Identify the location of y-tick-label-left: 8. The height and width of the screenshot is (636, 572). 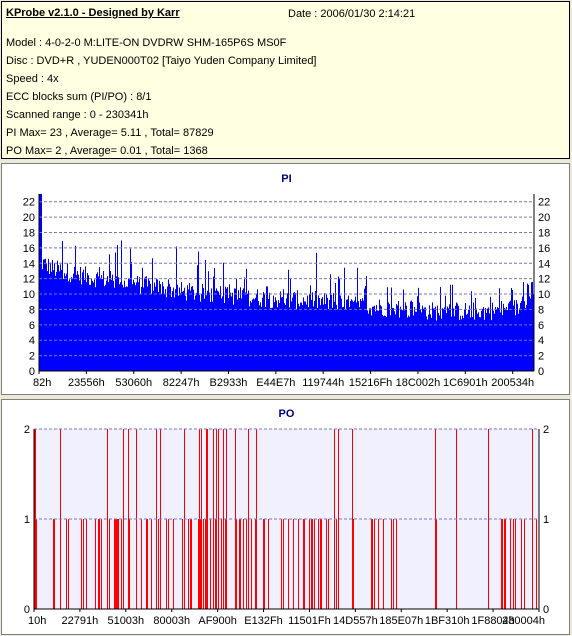
(32, 310).